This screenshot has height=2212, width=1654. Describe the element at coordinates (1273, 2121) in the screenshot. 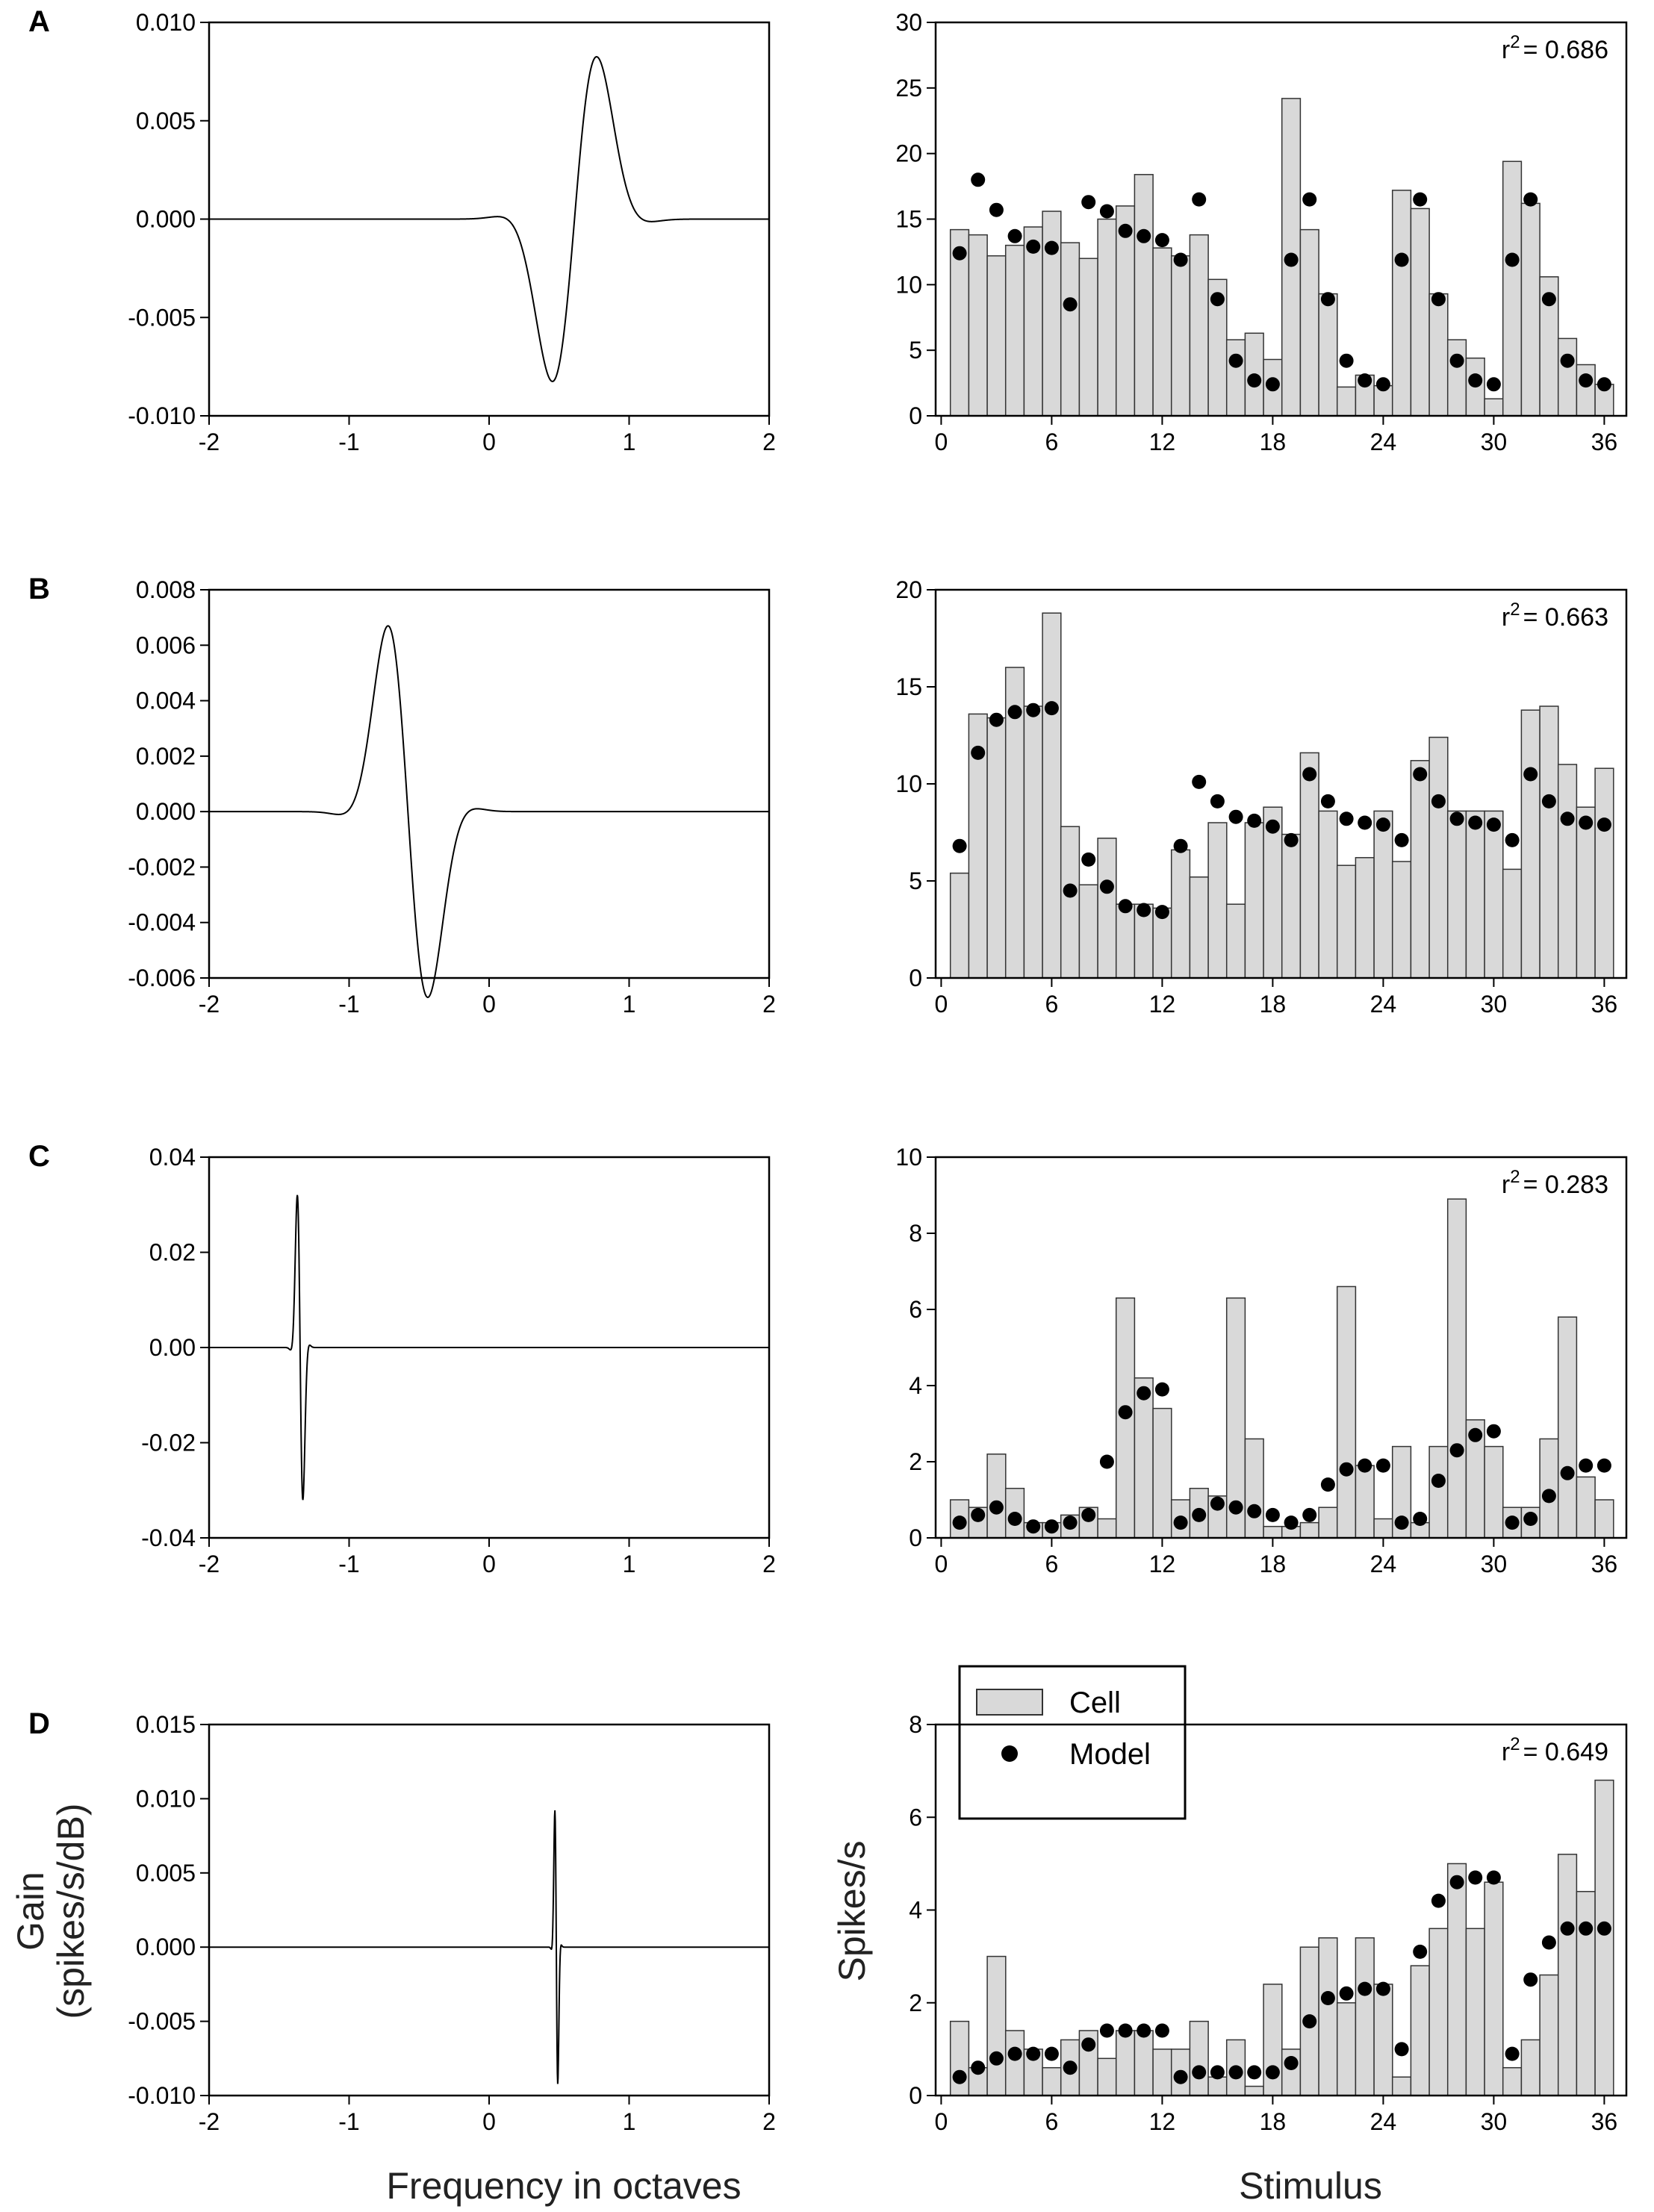

I see `x-tick-label: 18` at that location.